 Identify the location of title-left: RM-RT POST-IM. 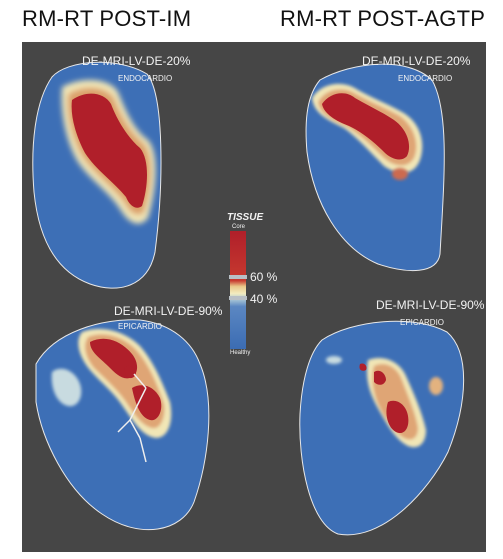
(107, 18).